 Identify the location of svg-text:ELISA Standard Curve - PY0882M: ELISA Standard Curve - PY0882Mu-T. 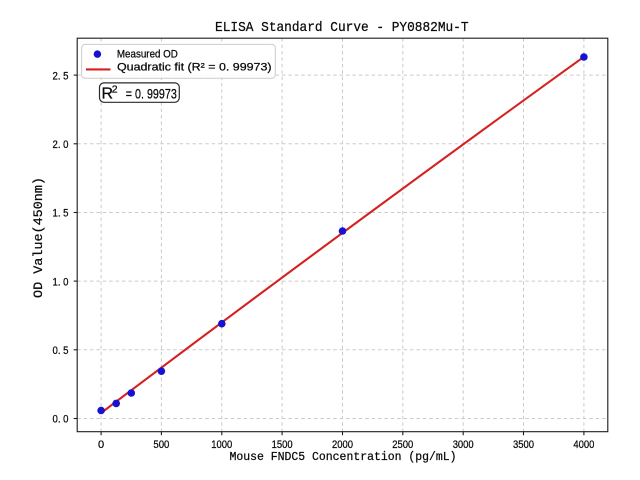
(342, 28).